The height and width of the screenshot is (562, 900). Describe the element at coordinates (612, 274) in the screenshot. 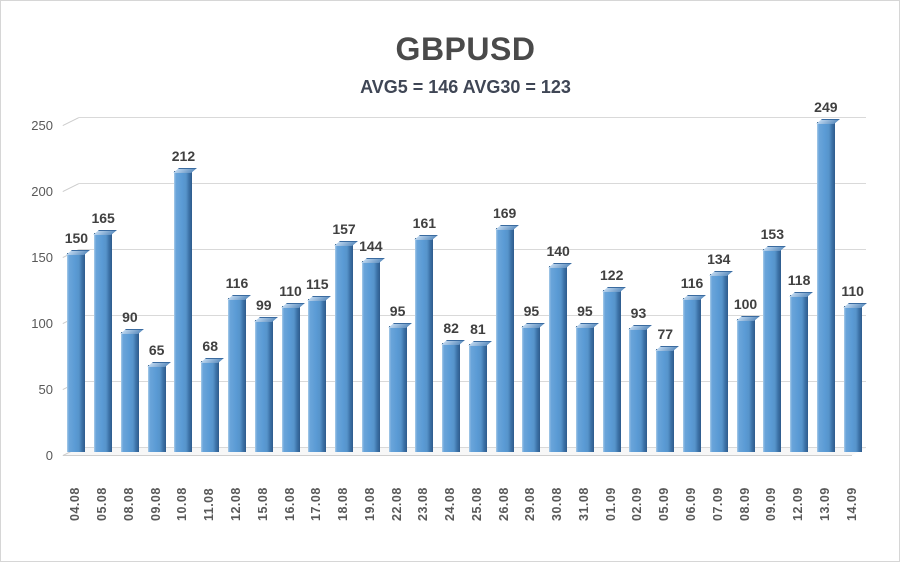

I see `value-label: 122` at that location.